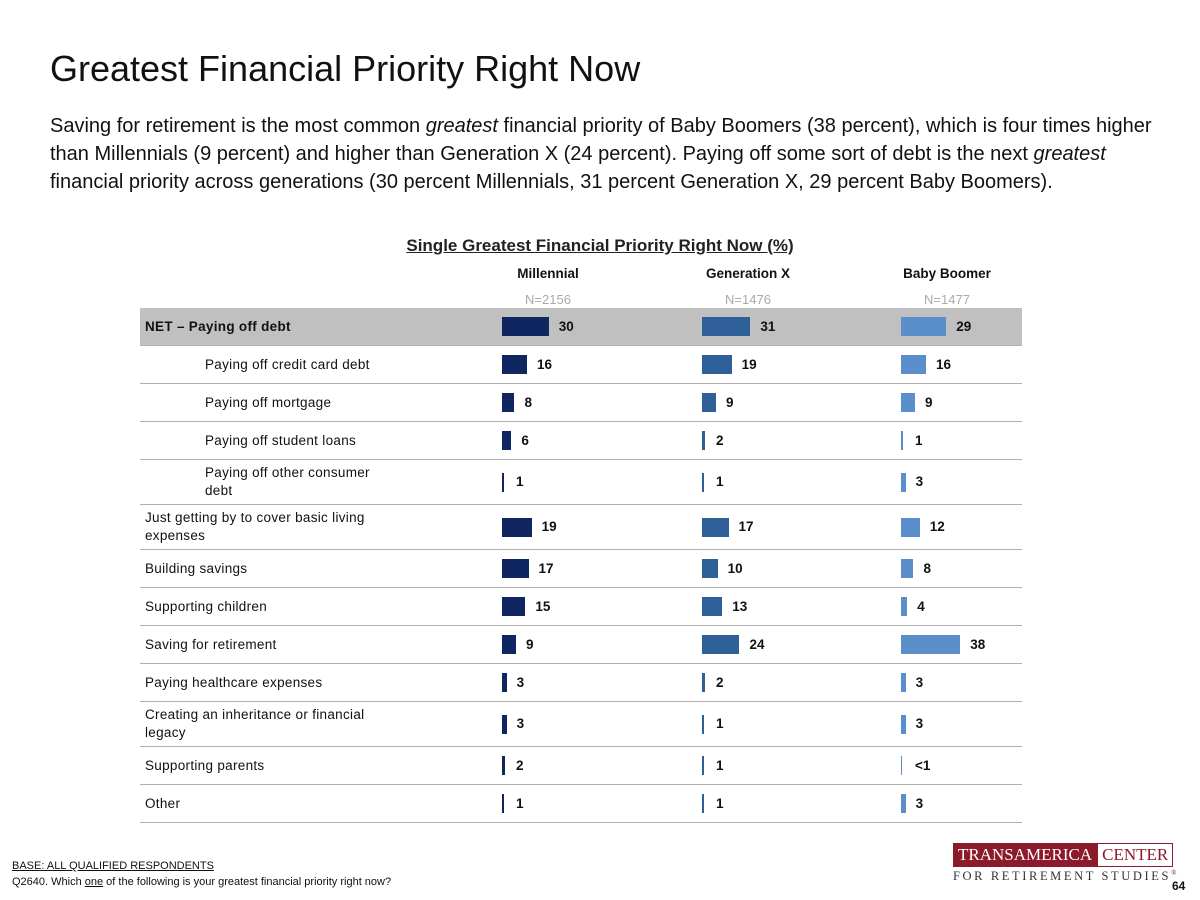 The image size is (1200, 900). Describe the element at coordinates (757, 644) in the screenshot. I see `value-label: 24` at that location.